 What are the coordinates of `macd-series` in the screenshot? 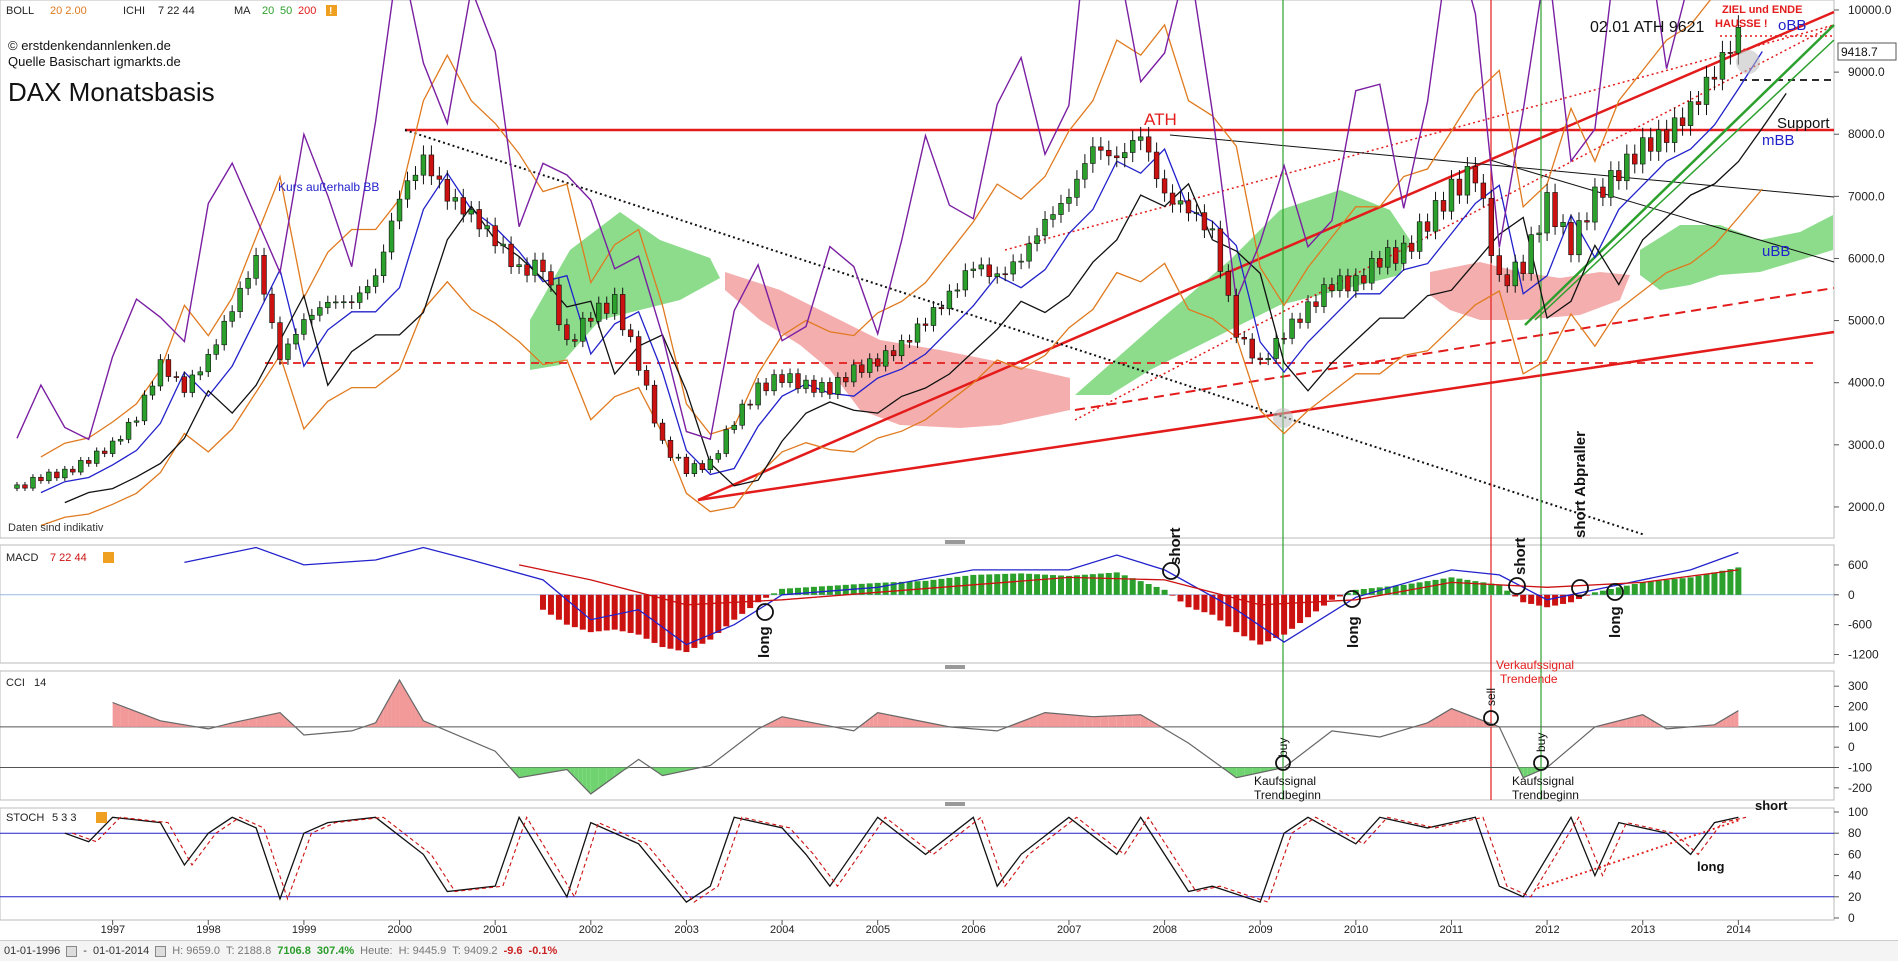 It's located at (917, 599).